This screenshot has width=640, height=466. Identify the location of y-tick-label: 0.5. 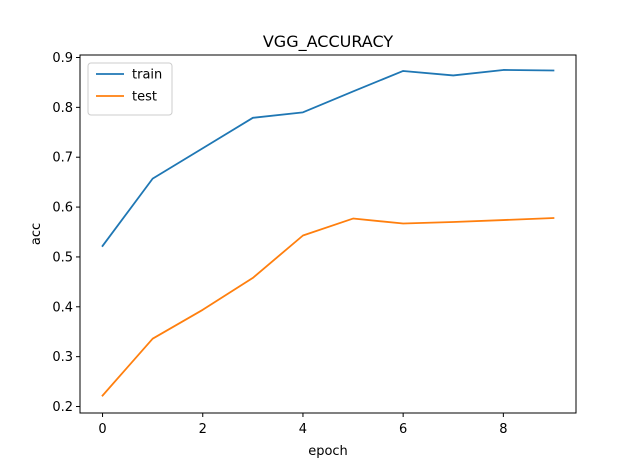
(62, 257).